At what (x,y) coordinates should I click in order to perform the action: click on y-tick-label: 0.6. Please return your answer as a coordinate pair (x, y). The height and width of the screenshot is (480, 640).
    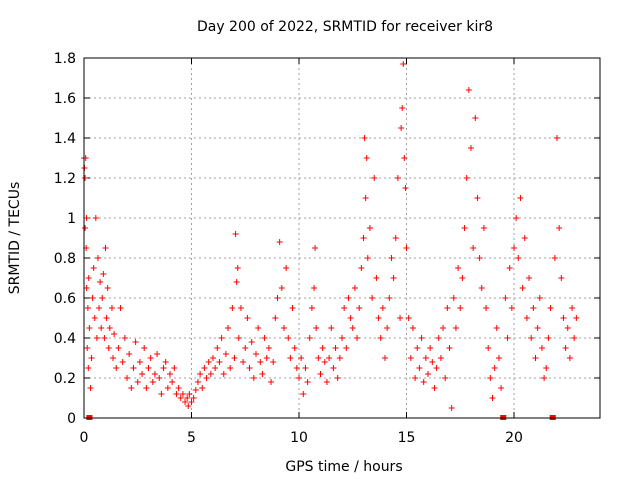
    Looking at the image, I should click on (65, 299).